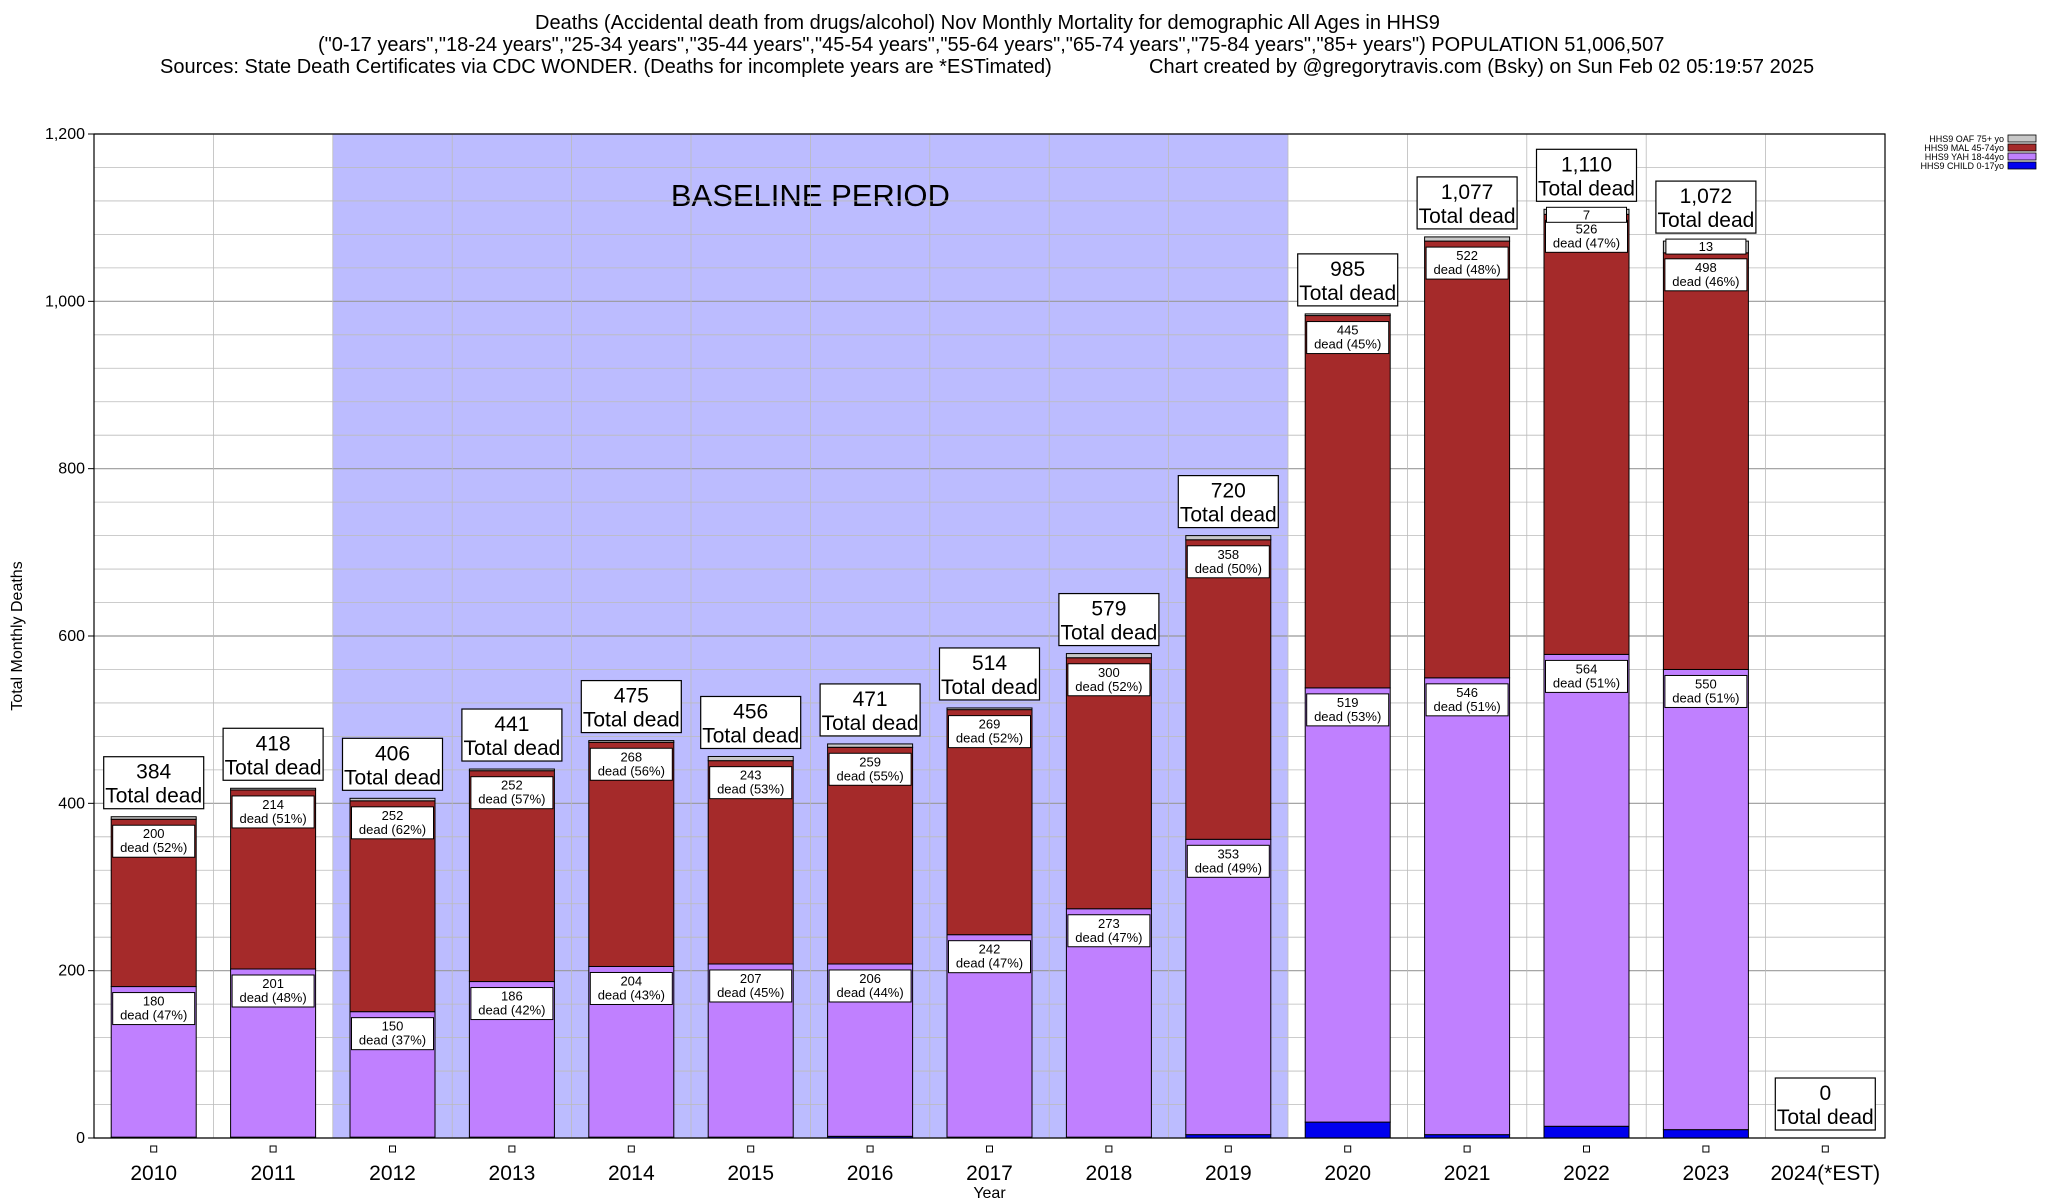 Image resolution: width=2048 pixels, height=1200 pixels. What do you see at coordinates (1586, 164) in the screenshot?
I see `total-label-value: 1,110` at bounding box center [1586, 164].